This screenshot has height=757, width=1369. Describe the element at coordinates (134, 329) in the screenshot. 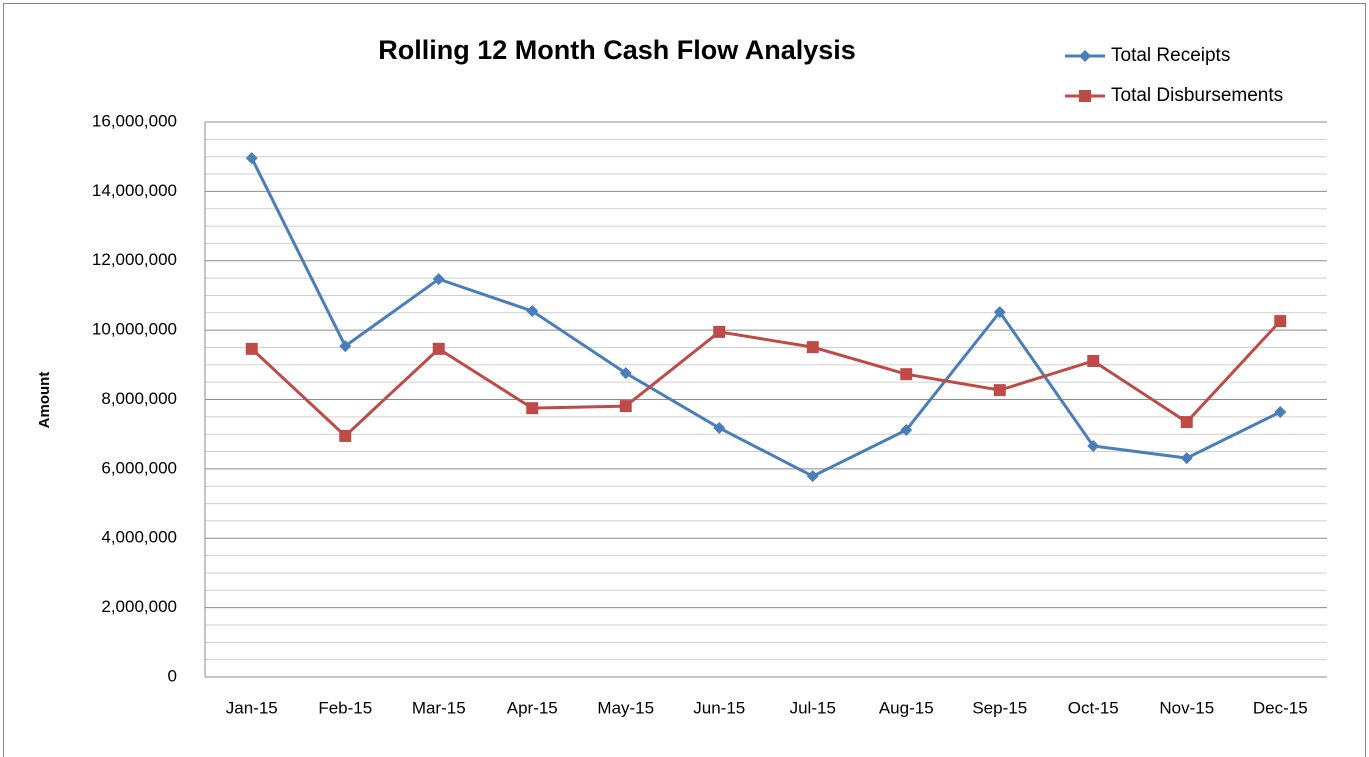

I see `y-tick-label: 10,000,000` at that location.